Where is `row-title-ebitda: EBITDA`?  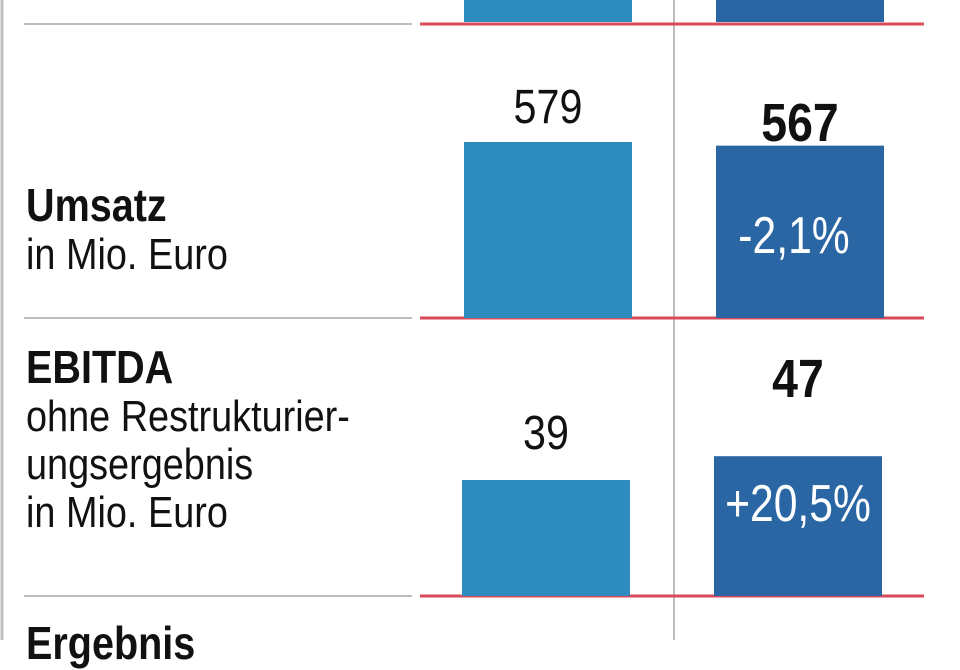
row-title-ebitda: EBITDA is located at coordinates (100, 367).